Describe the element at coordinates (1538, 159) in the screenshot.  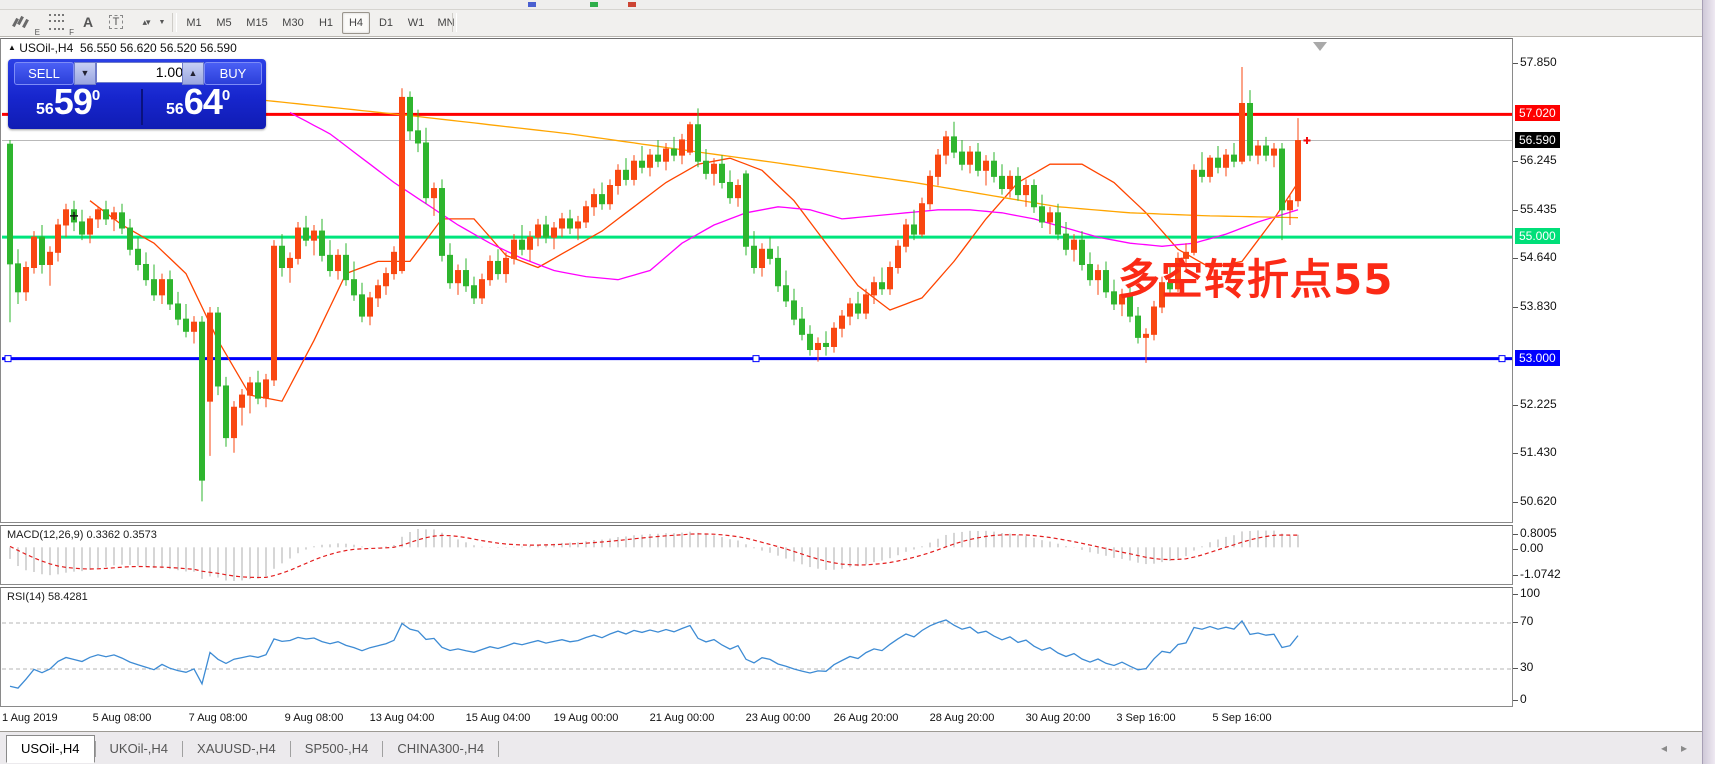
I see `axis-price-label: 56.245` at that location.